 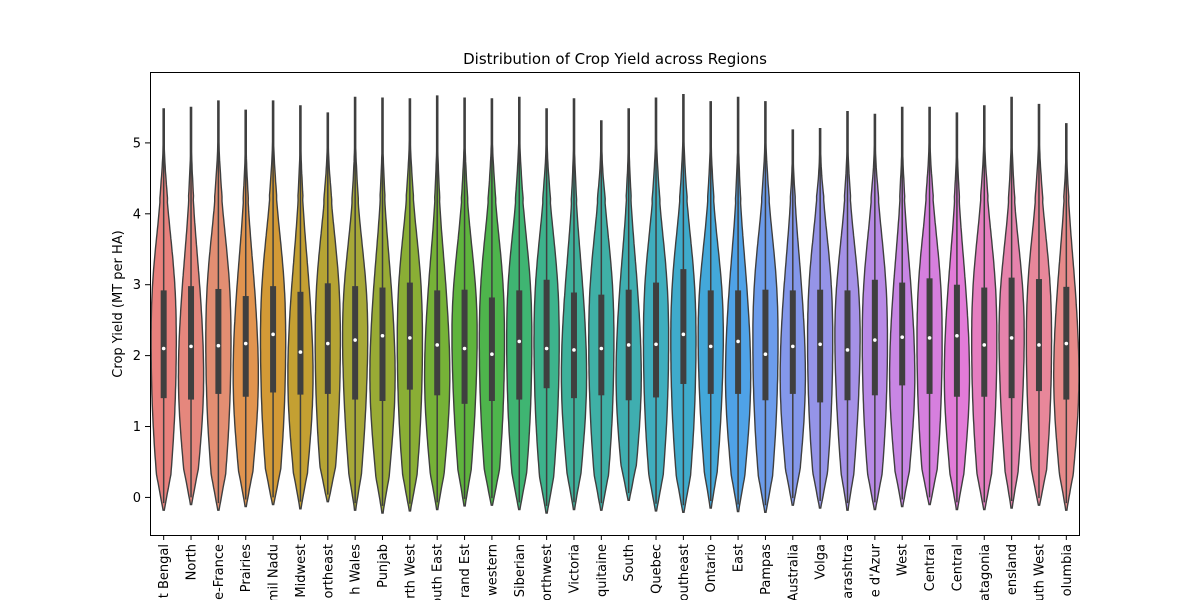 I want to click on x-tick-label: Prairies, so click(x=246, y=568).